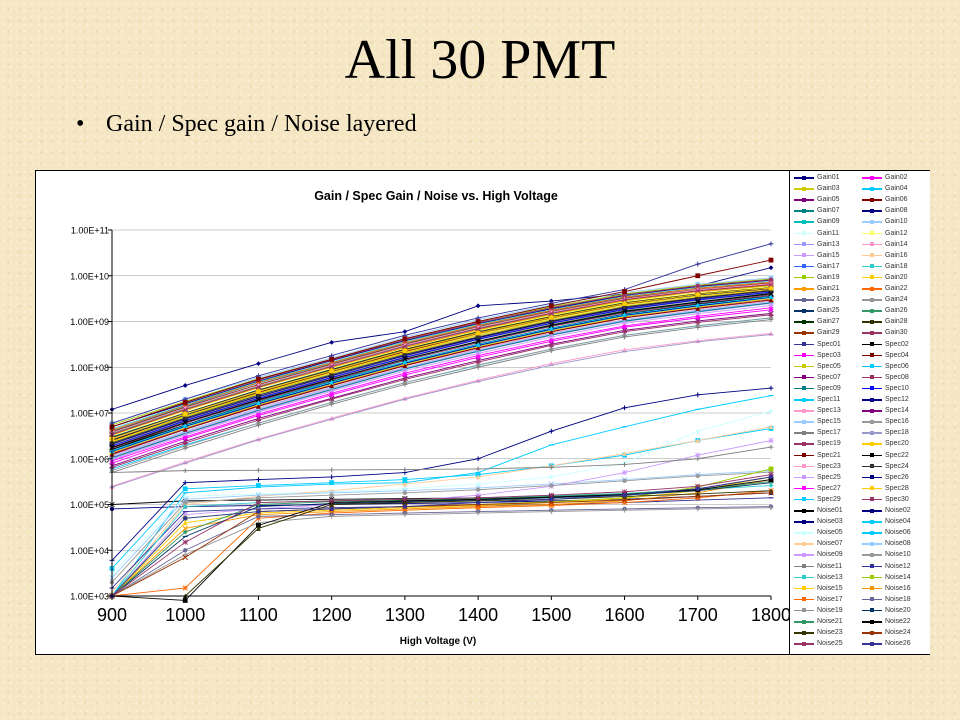 The height and width of the screenshot is (720, 960). I want to click on legend-label: Noise23, so click(830, 633).